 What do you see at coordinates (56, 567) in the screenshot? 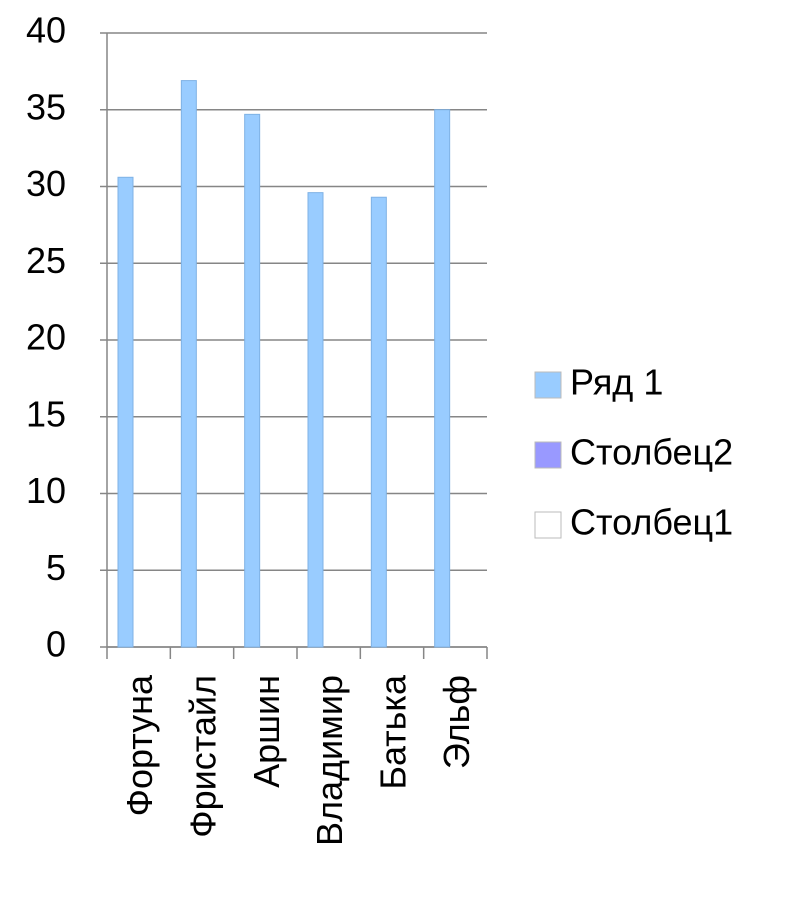
I see `y-tick-label: 5` at bounding box center [56, 567].